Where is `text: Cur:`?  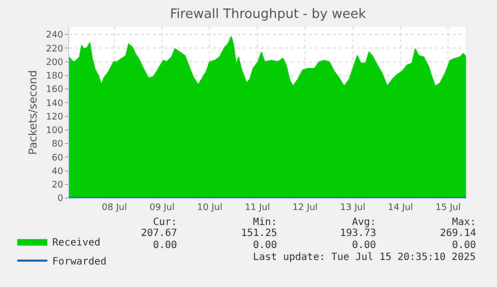
text: Cur: is located at coordinates (165, 222).